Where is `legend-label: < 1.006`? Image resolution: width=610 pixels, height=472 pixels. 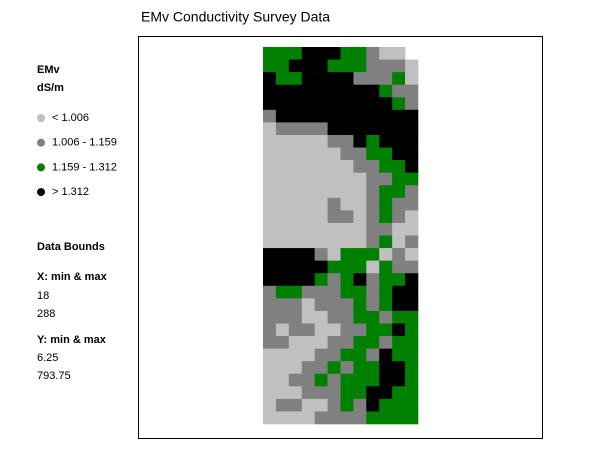 legend-label: < 1.006 is located at coordinates (70, 118).